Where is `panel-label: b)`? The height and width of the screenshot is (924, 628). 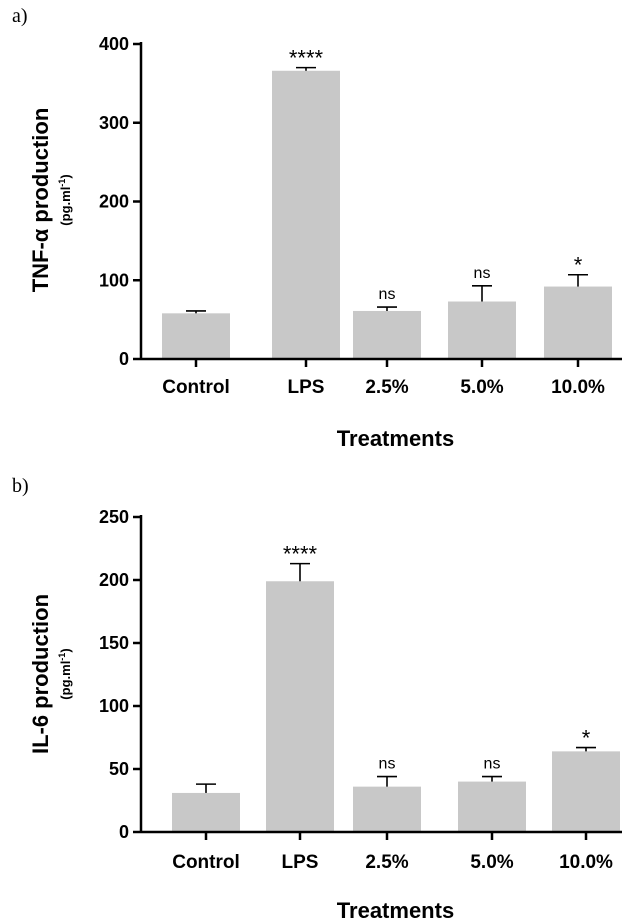
panel-label: b) is located at coordinates (20, 486).